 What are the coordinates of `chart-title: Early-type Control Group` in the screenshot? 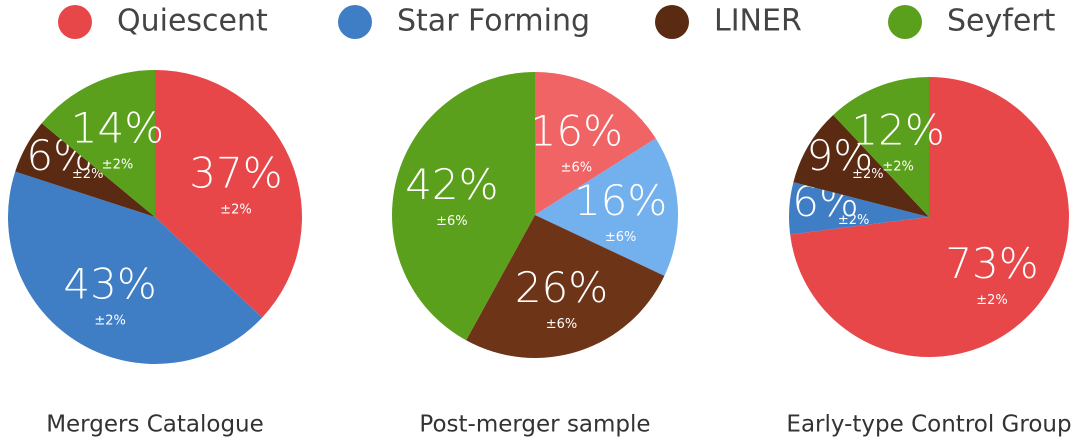 It's located at (928, 425).